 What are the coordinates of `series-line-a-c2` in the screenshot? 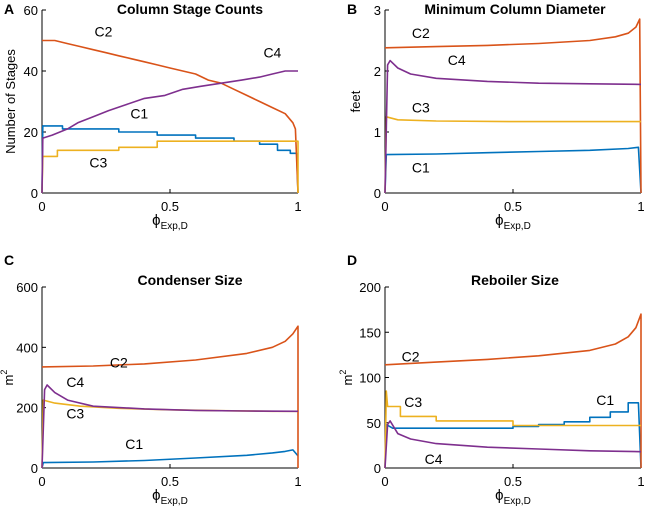 It's located at (170, 116).